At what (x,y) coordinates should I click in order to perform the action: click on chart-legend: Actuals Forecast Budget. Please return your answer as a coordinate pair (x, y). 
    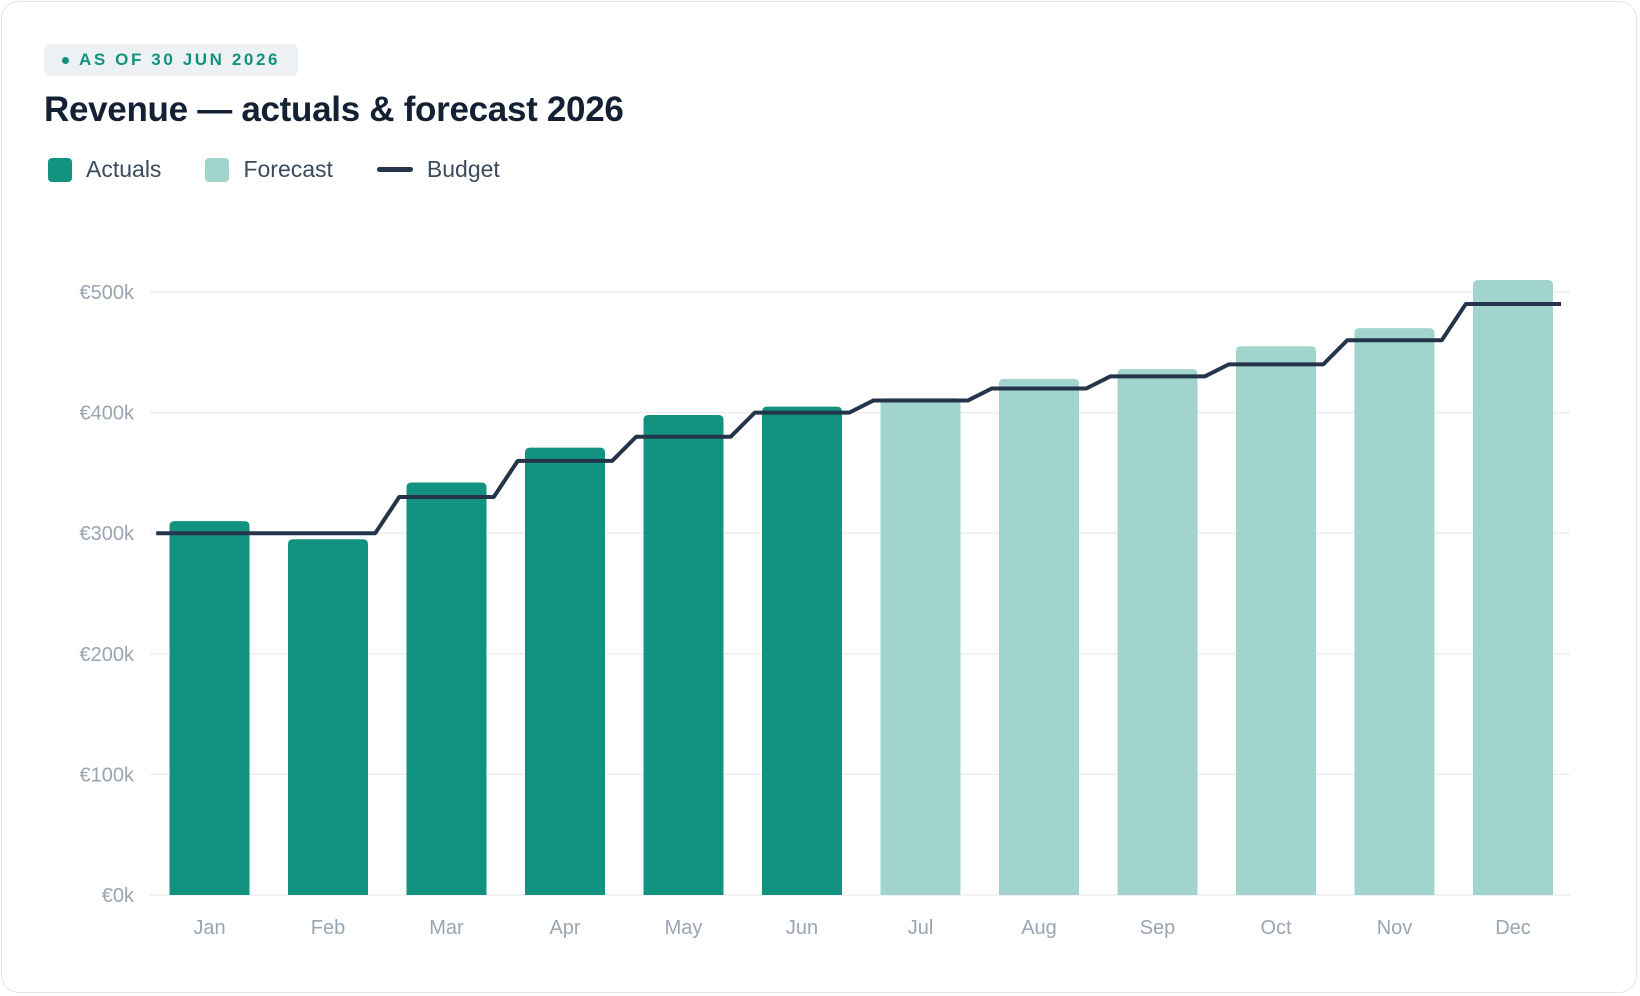
    Looking at the image, I should click on (274, 169).